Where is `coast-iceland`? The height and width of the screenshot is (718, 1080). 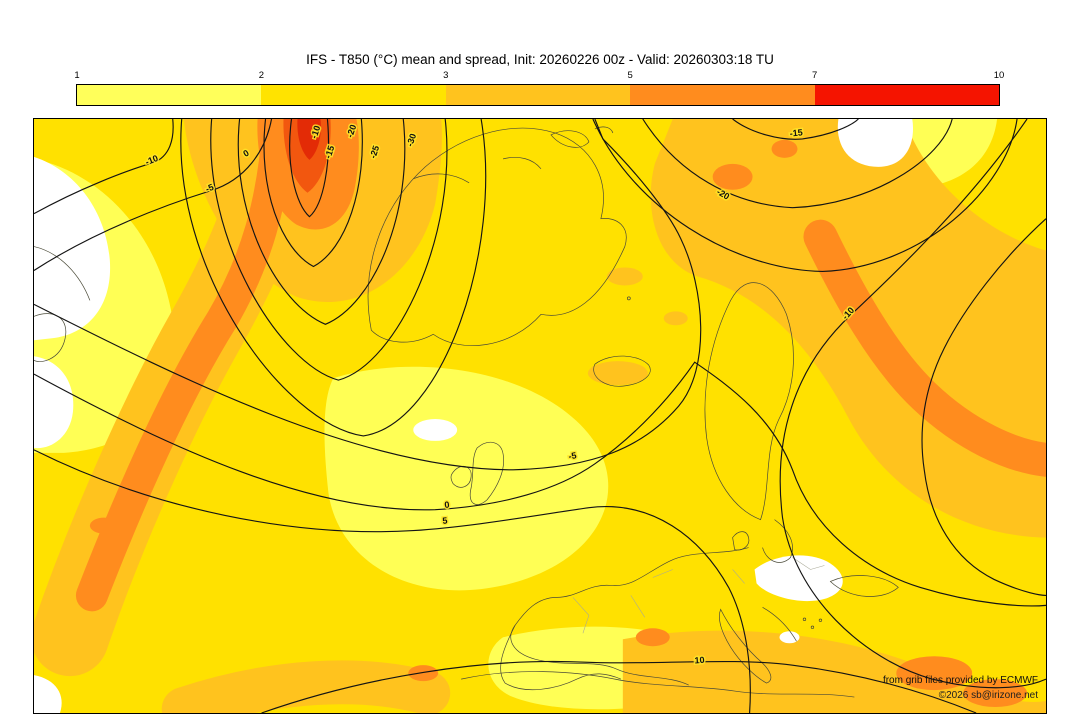 coast-iceland is located at coordinates (622, 371).